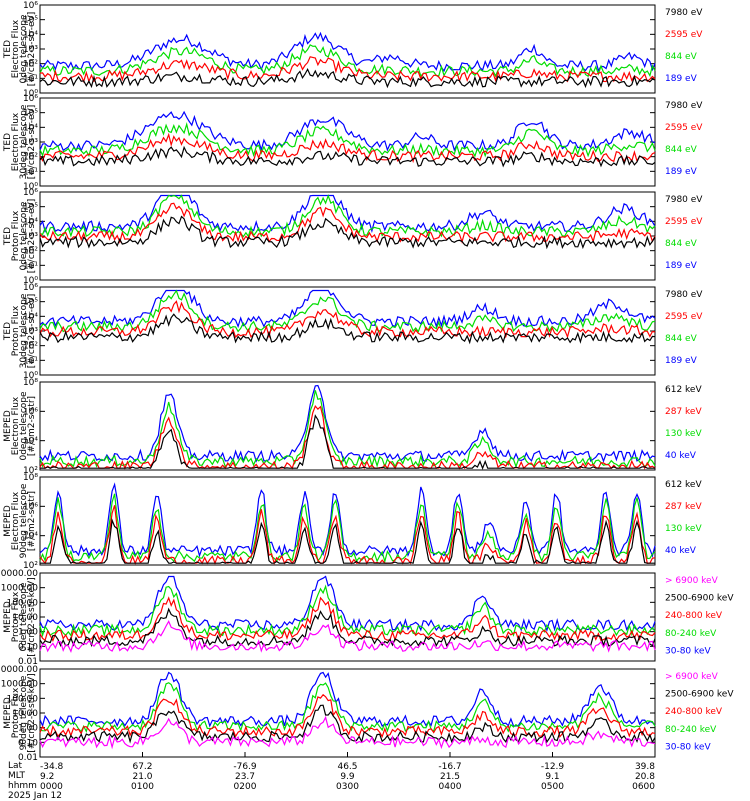 Image resolution: width=750 pixels, height=801 pixels. What do you see at coordinates (28, 647) in the screenshot?
I see `y-tick-label: 0.10` at bounding box center [28, 647].